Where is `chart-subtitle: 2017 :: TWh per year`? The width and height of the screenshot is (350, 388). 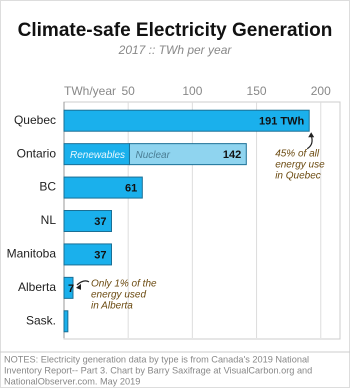
chart-subtitle: 2017 :: TWh per year is located at coordinates (175, 50).